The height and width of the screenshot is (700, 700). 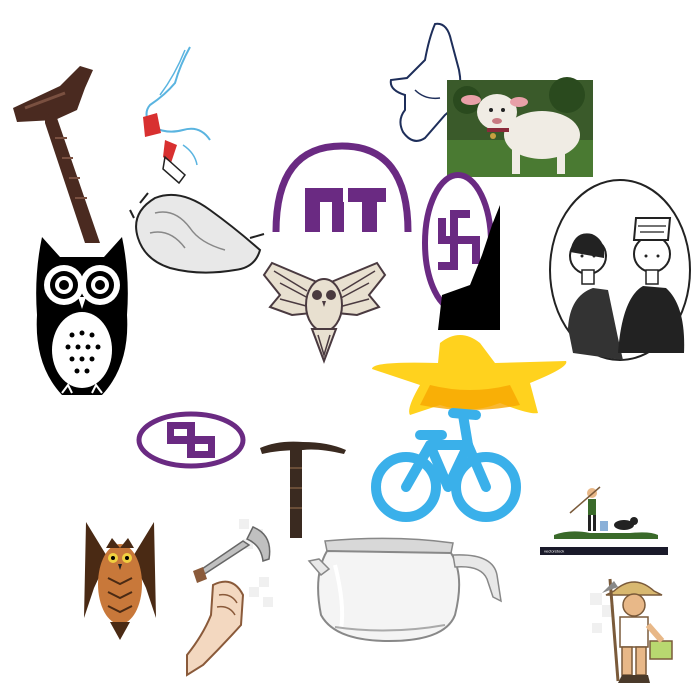 I want to click on swastika-oval-horizontal-icon, so click(x=191, y=440).